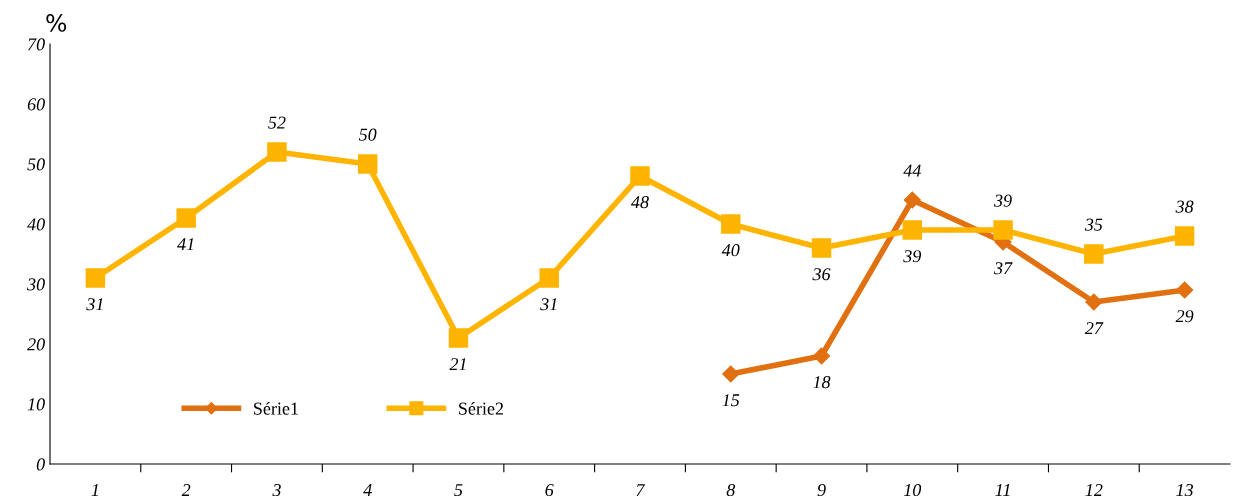 The image size is (1235, 496). I want to click on y-tick-label: 60, so click(36, 104).